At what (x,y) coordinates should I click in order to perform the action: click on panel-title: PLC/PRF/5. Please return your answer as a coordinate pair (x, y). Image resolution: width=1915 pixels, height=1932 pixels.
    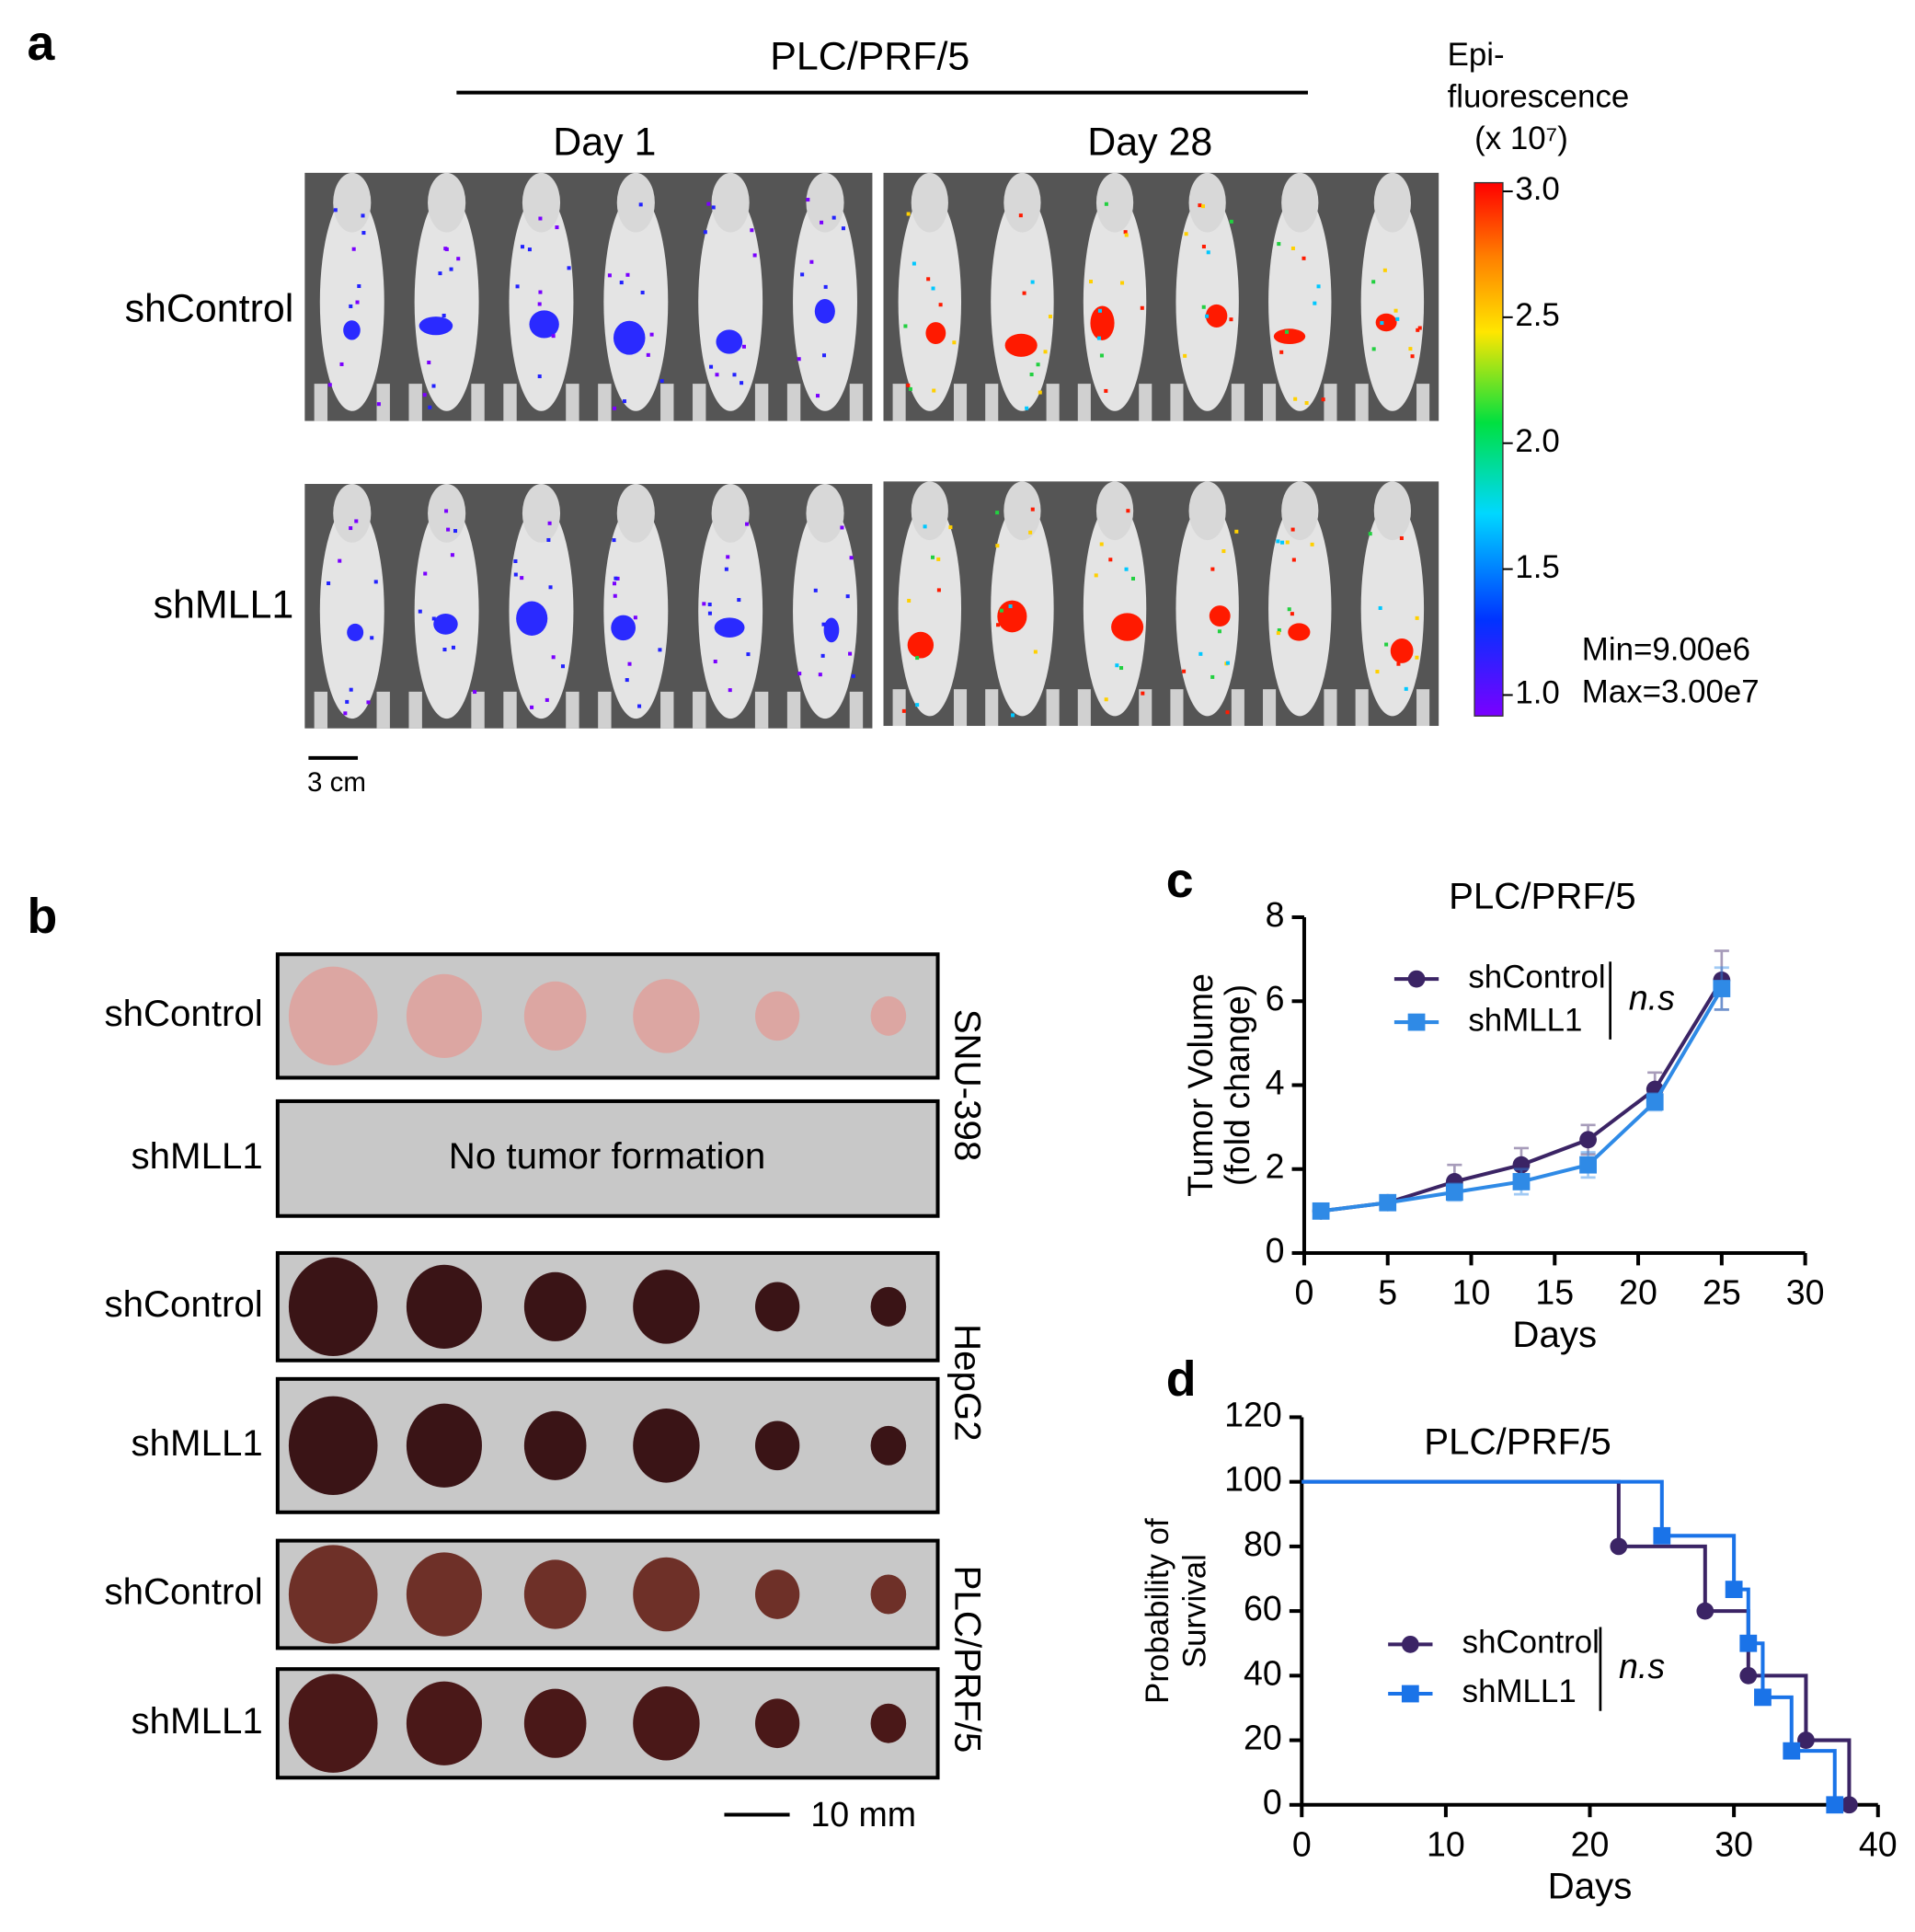
    Looking at the image, I should click on (869, 57).